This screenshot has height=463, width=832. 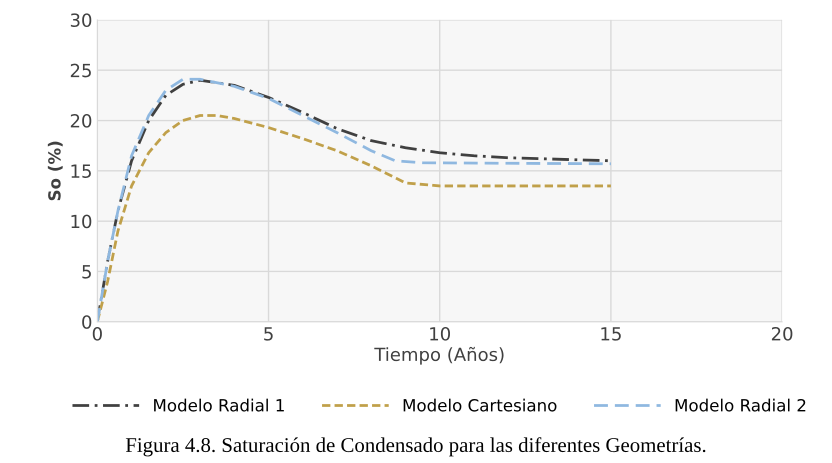 What do you see at coordinates (782, 333) in the screenshot?
I see `x-tick-label: 20` at bounding box center [782, 333].